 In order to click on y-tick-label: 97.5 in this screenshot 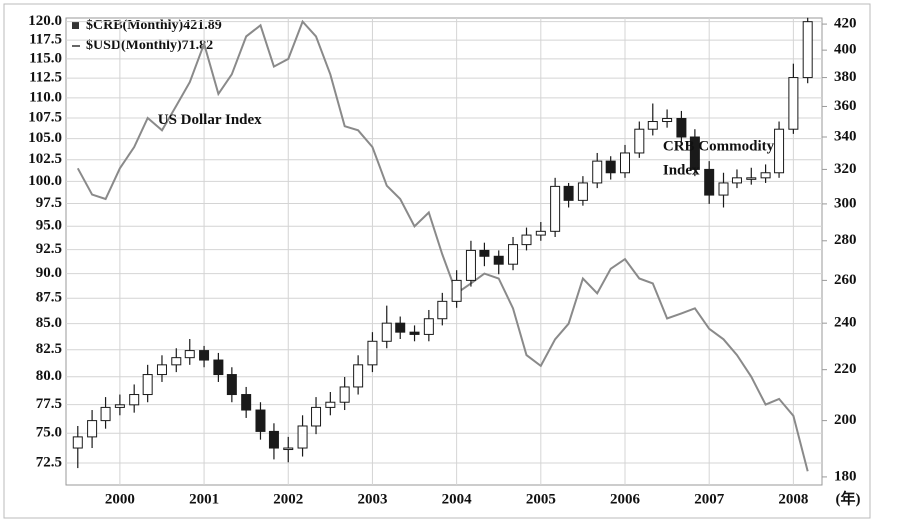, I will do `click(49, 203)`.